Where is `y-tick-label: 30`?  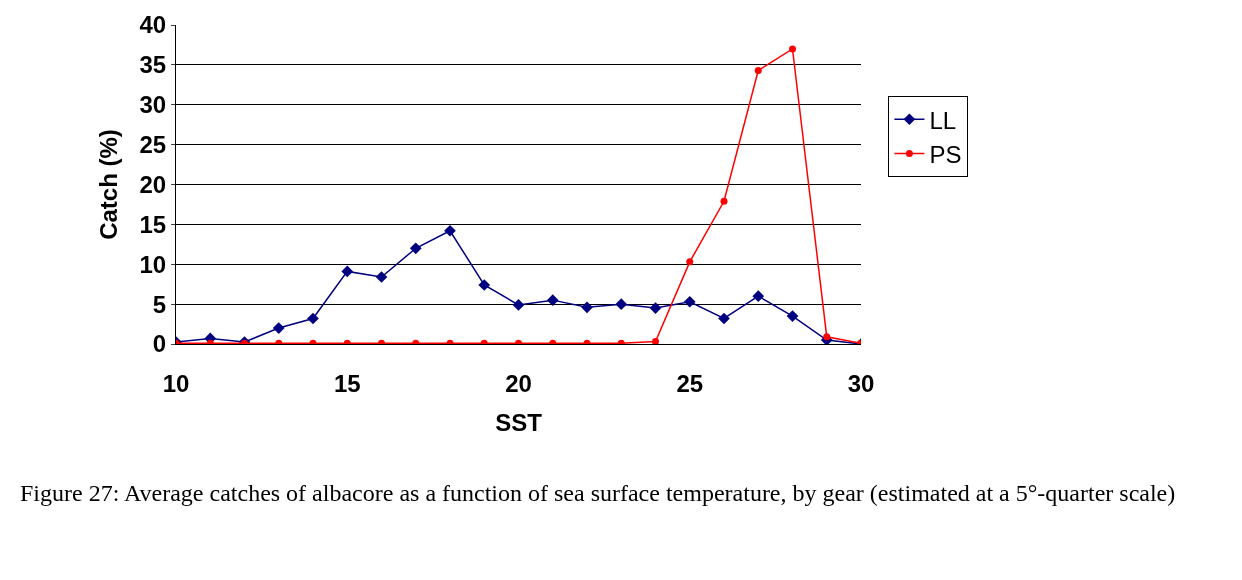 y-tick-label: 30 is located at coordinates (153, 105).